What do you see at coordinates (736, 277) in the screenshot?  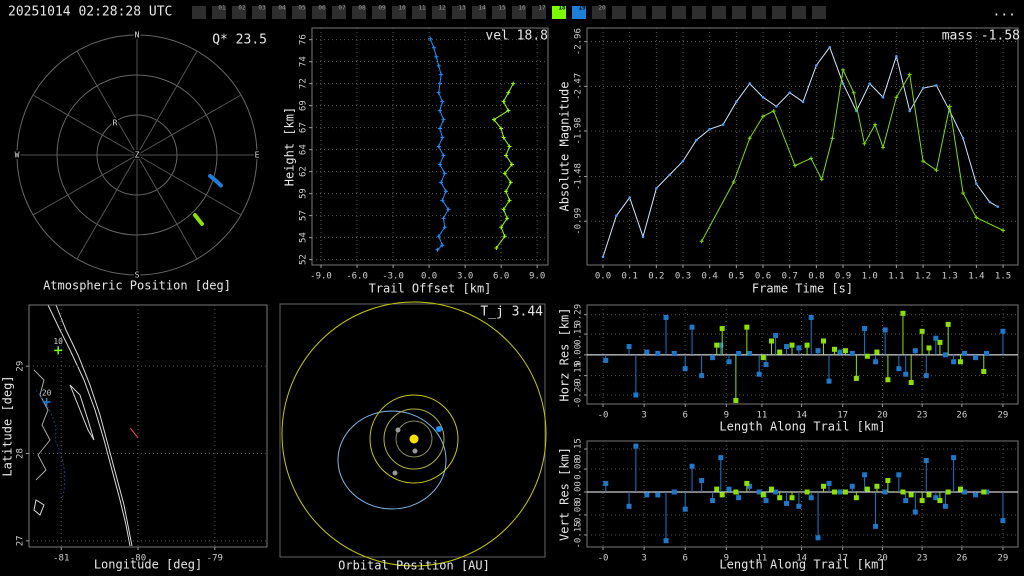 I see `x-tick-label: 0.5` at bounding box center [736, 277].